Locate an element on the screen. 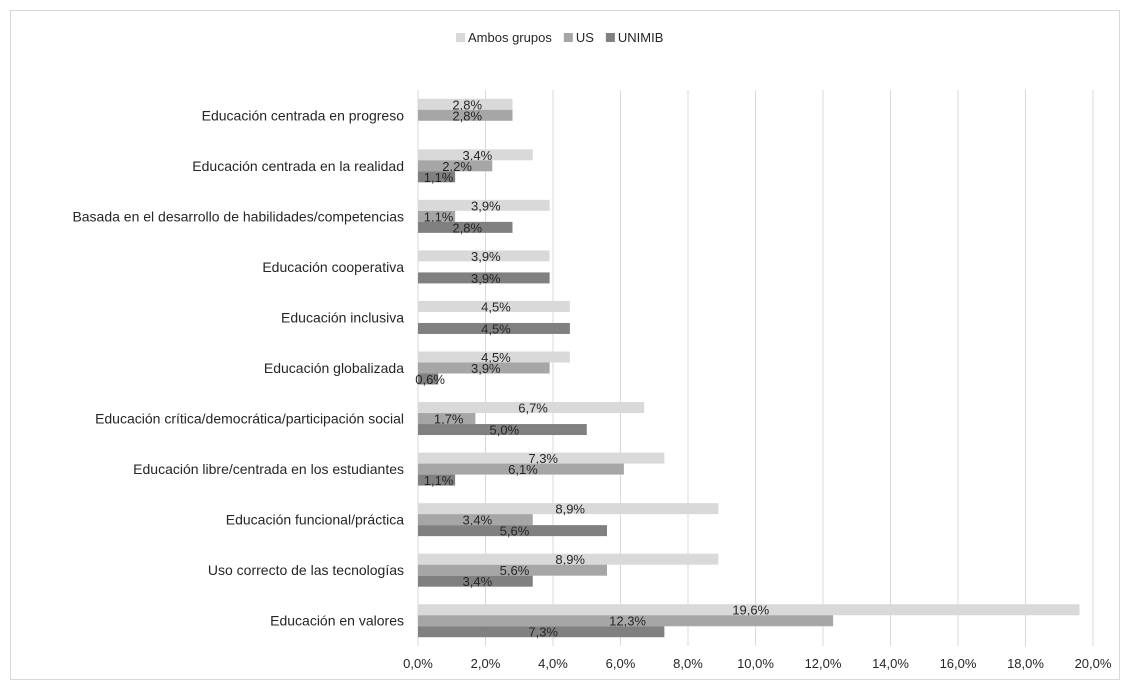 This screenshot has height=686, width=1131. legend-label-ambos-grupos: Ambos grupos is located at coordinates (510, 37).